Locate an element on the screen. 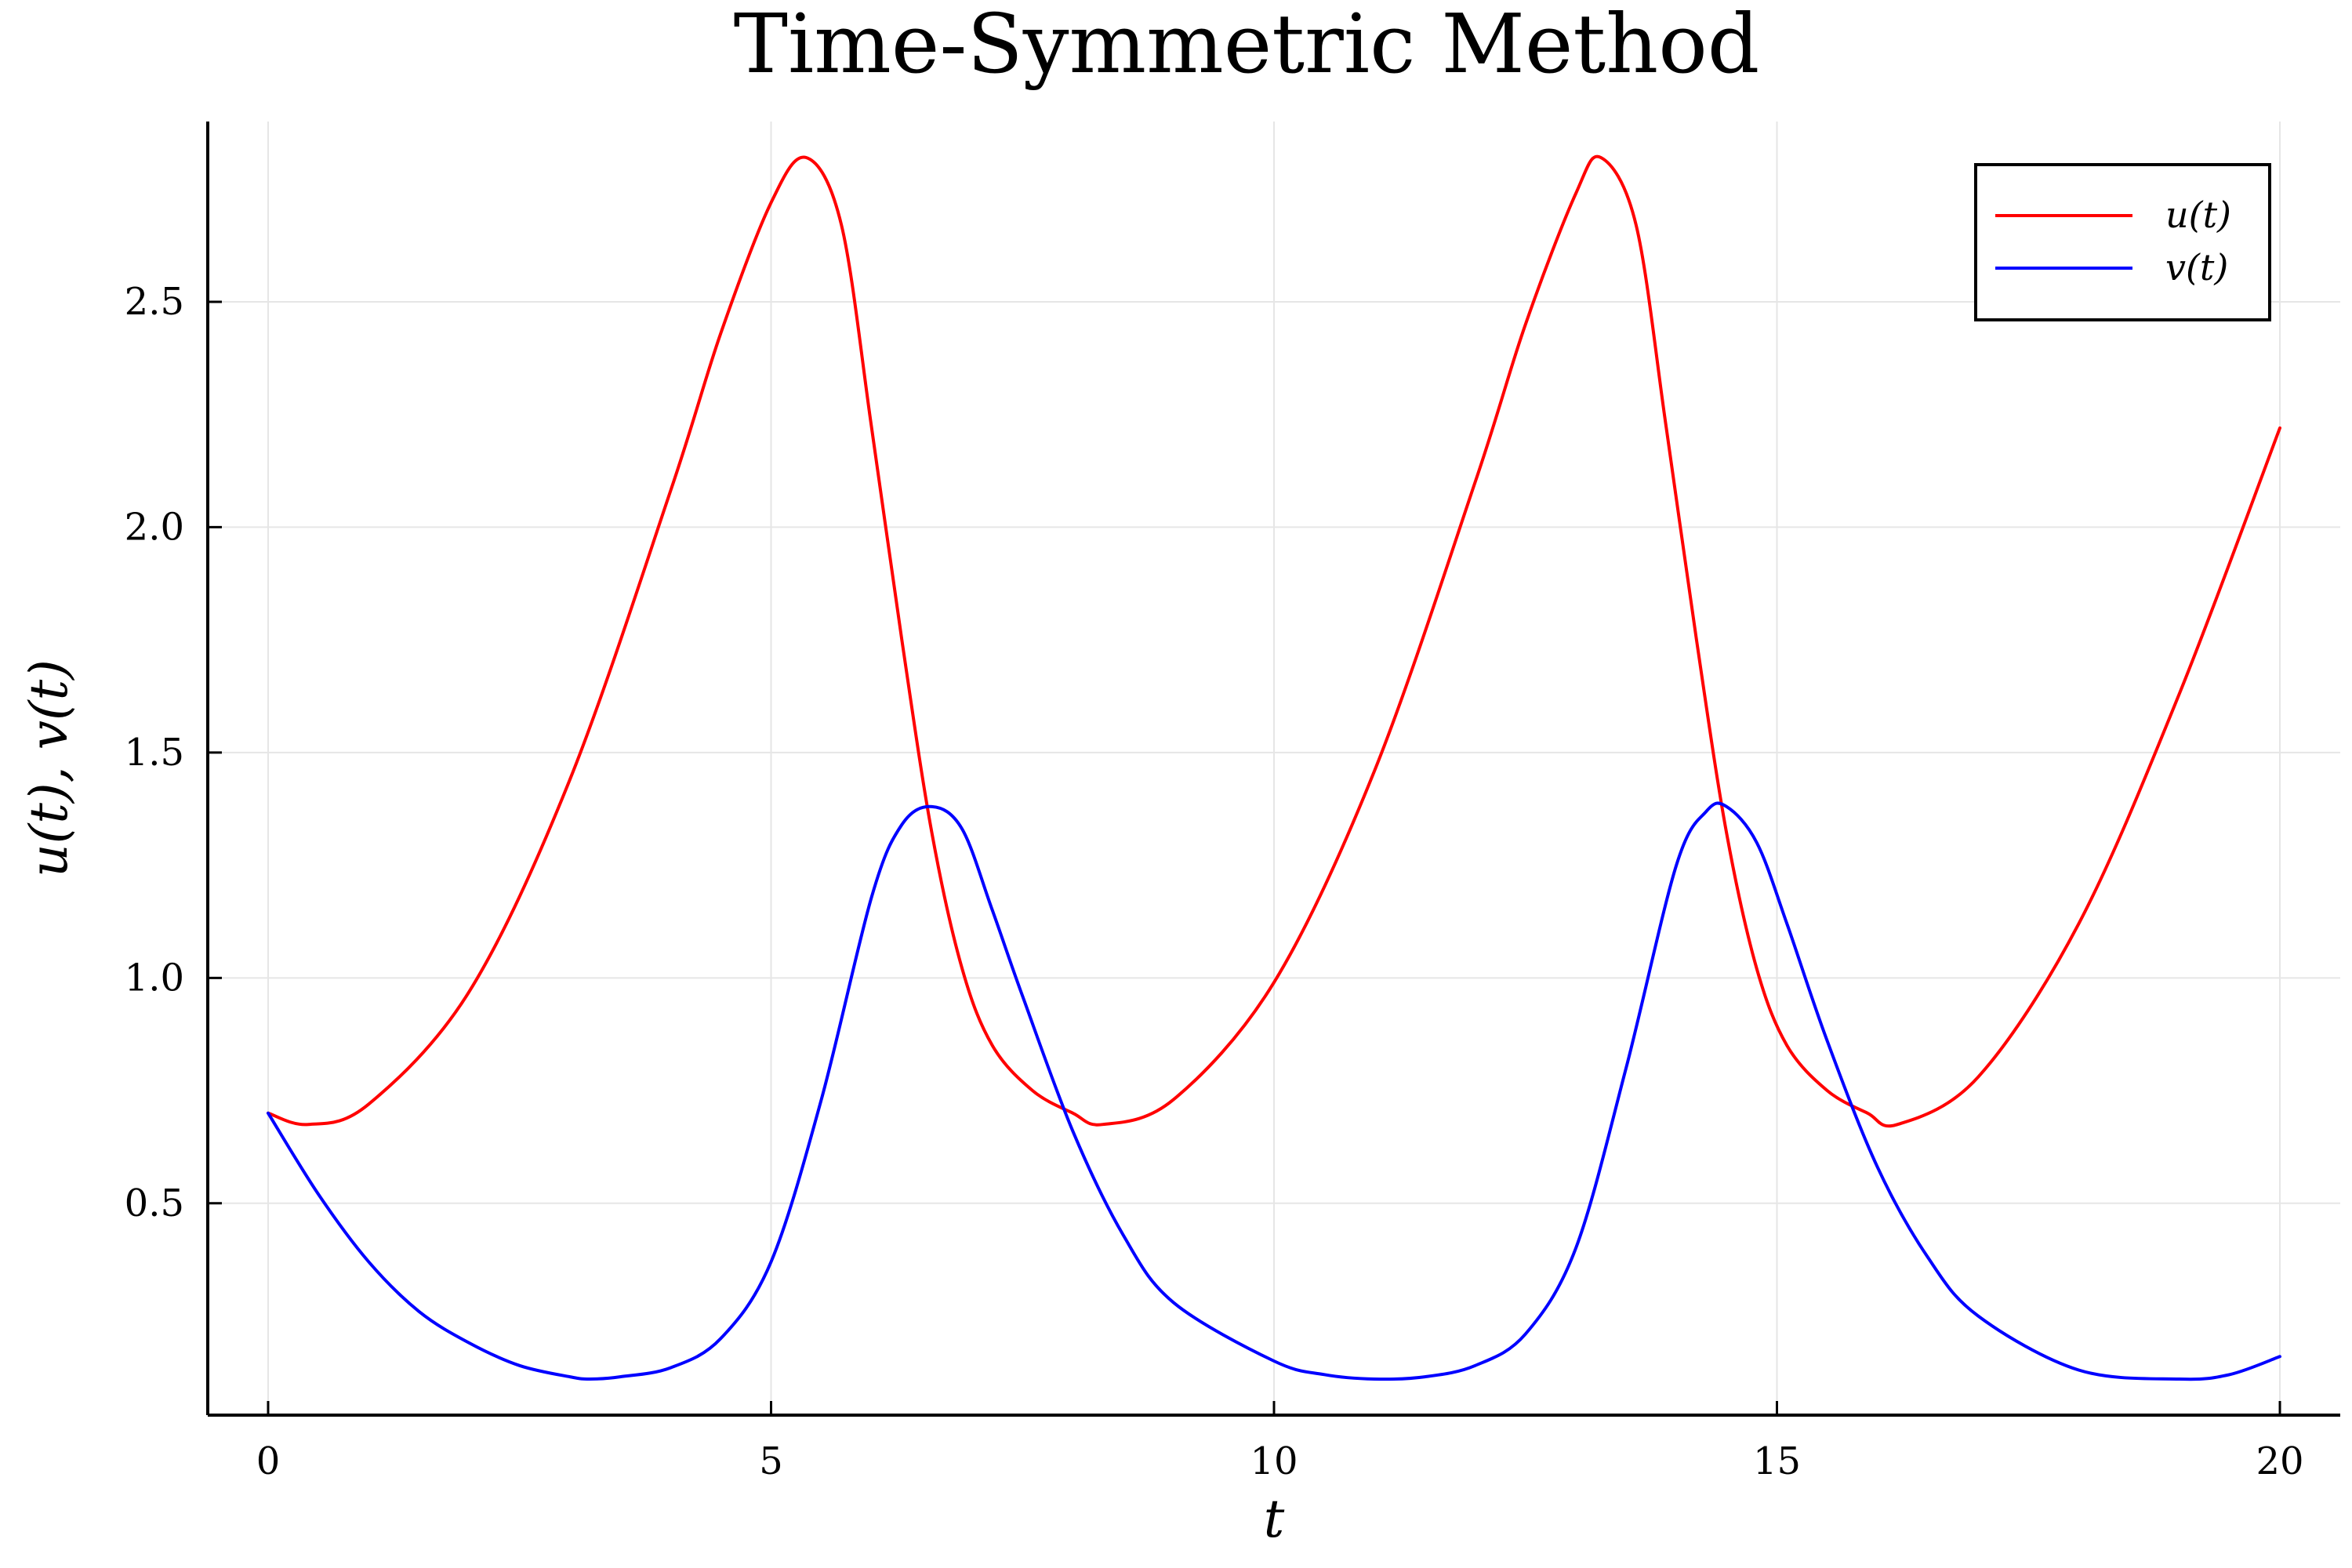 The width and height of the screenshot is (2352, 1568). y-tick-label: 0.5 is located at coordinates (154, 1203).